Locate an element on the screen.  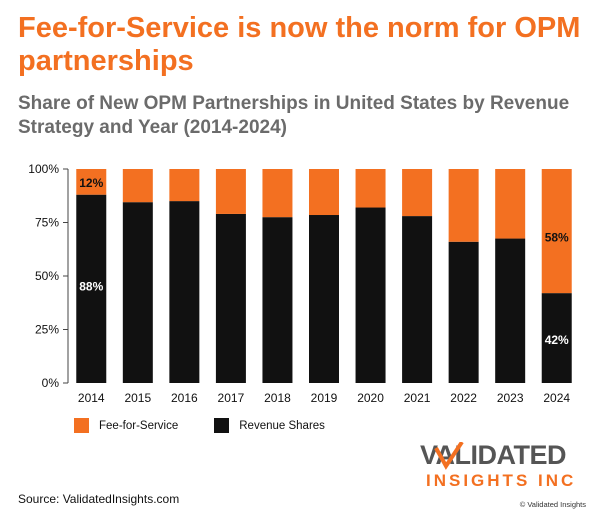
x-tick-label: 2022 is located at coordinates (463, 398).